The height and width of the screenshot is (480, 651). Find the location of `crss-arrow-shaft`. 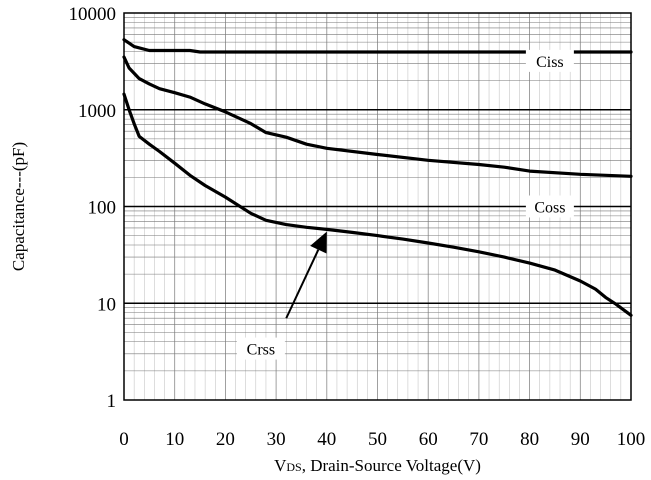

crss-arrow-shaft is located at coordinates (302, 284).